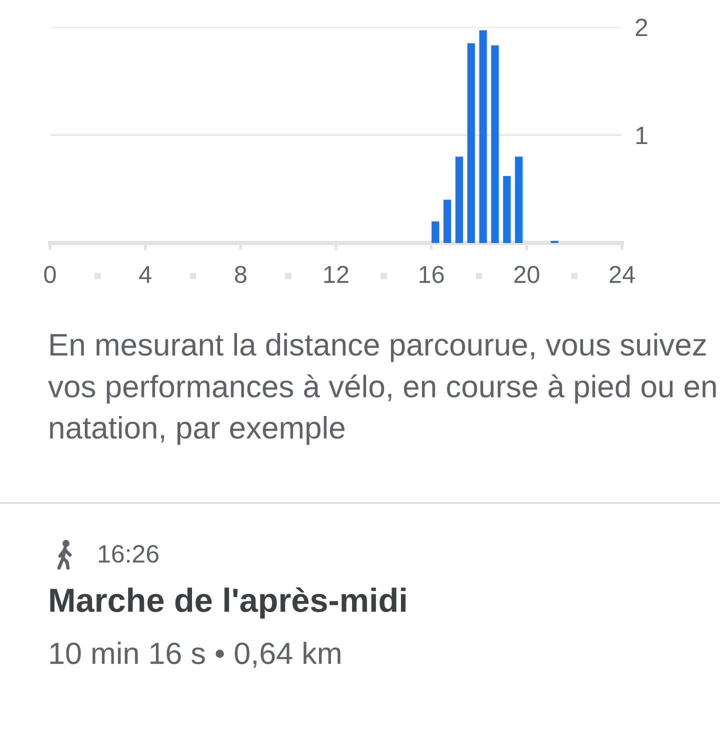 This screenshot has height=750, width=720. I want to click on x-tick-label: 0, so click(50, 275).